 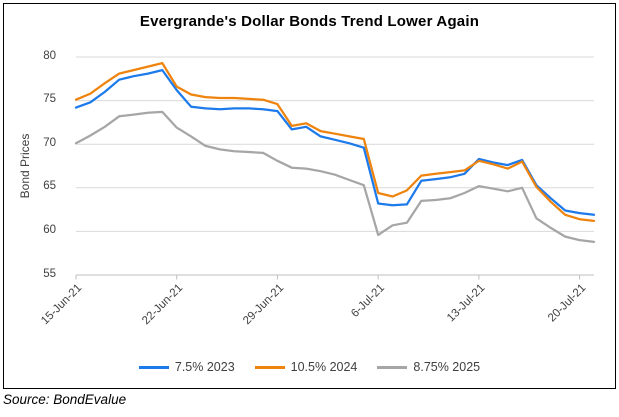 I want to click on legend: 7.5% 2023 10.5% 2024 8.75% 2025, so click(x=309, y=367).